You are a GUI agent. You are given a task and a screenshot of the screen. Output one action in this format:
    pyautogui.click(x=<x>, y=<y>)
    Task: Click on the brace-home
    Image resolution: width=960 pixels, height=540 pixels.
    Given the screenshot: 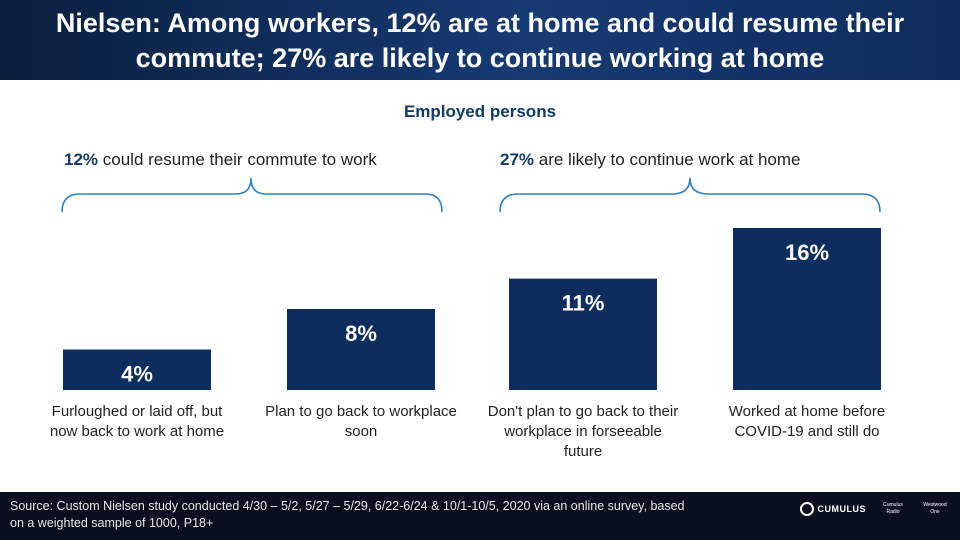 What is the action you would take?
    pyautogui.click(x=690, y=195)
    